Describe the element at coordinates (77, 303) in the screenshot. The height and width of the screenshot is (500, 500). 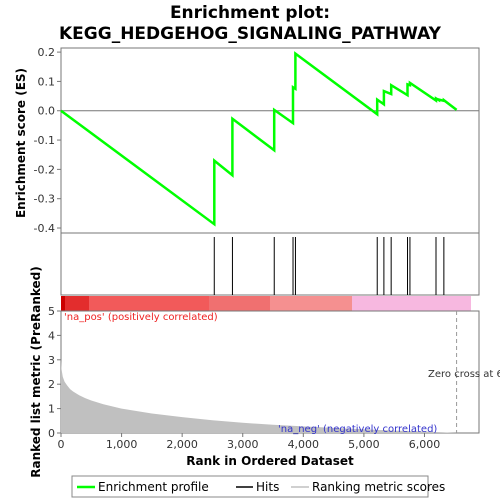
I see `band-segment-red` at that location.